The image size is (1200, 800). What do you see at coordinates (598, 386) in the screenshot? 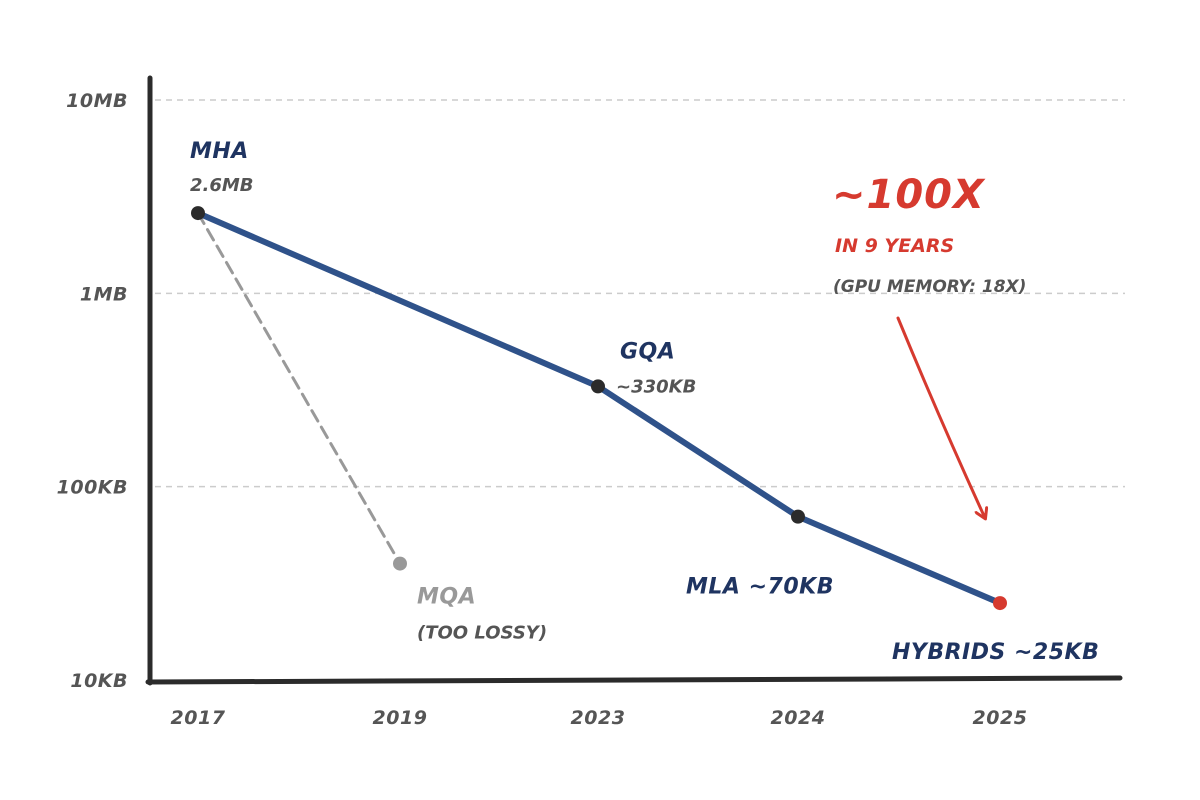
I see `point-gqa` at bounding box center [598, 386].